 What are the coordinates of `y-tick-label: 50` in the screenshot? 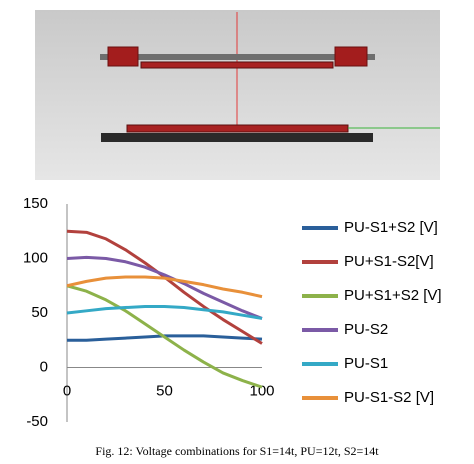 It's located at (39, 312).